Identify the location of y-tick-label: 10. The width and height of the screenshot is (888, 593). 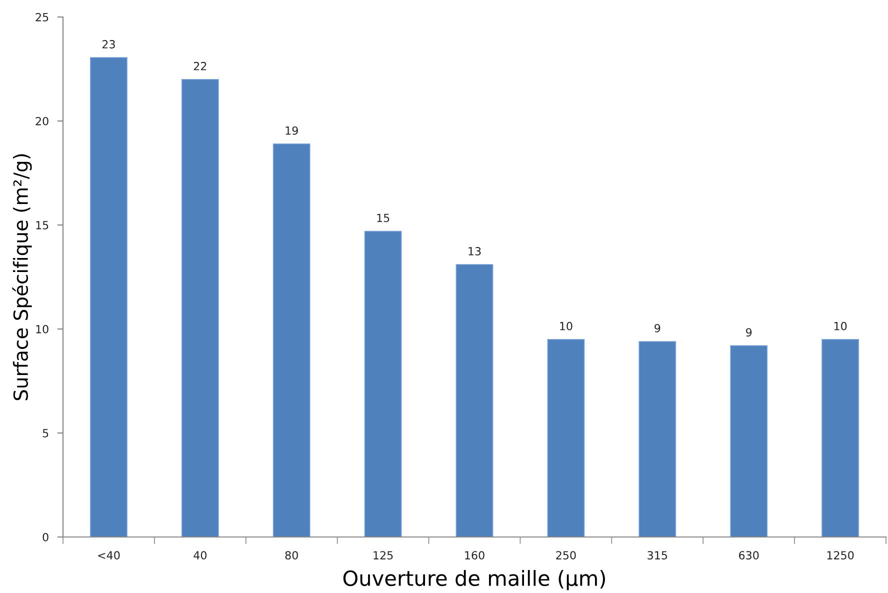
(42, 329).